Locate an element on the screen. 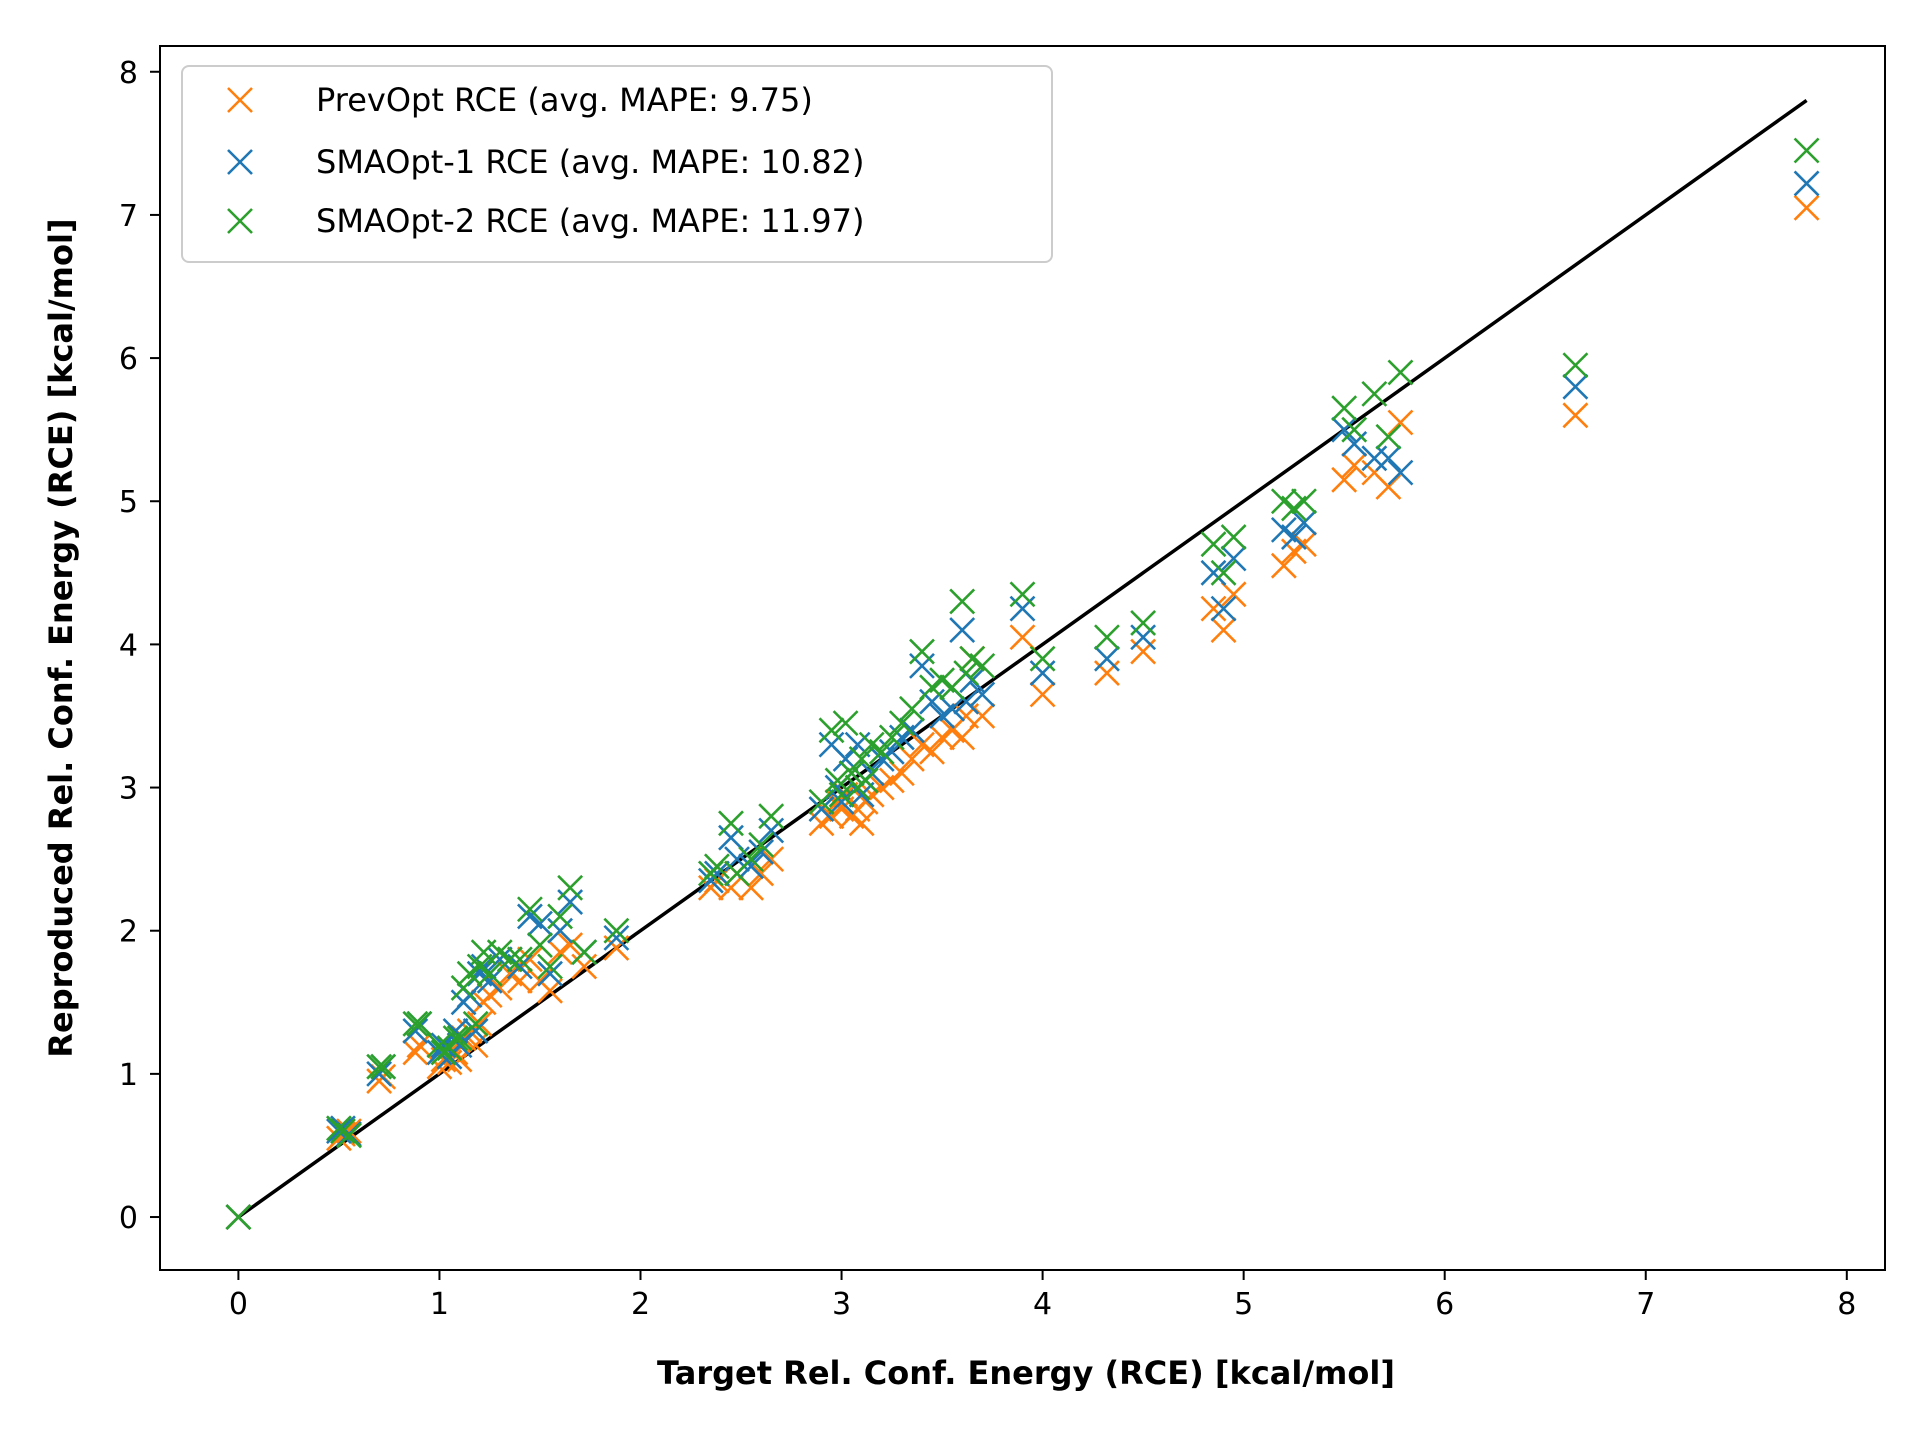  y-tick-label: 7 is located at coordinates (128, 216).